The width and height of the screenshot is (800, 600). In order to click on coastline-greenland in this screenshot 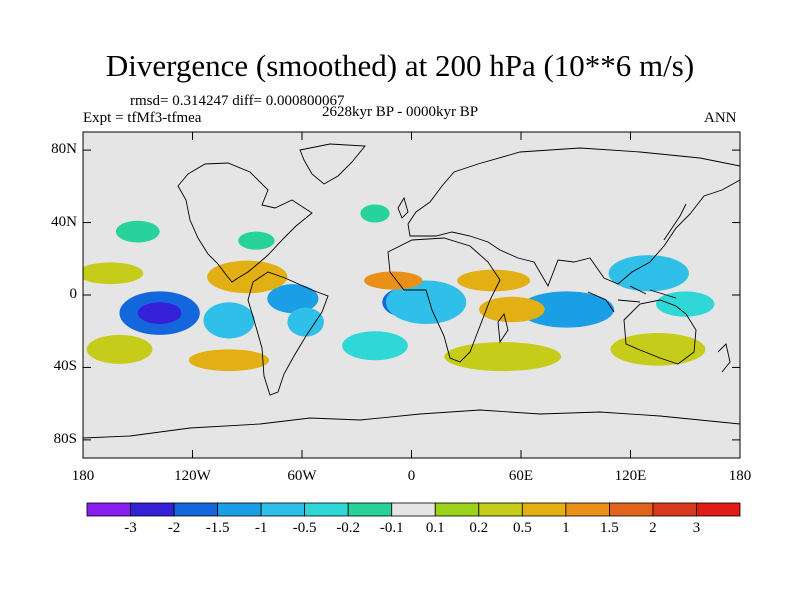, I will do `click(332, 164)`.